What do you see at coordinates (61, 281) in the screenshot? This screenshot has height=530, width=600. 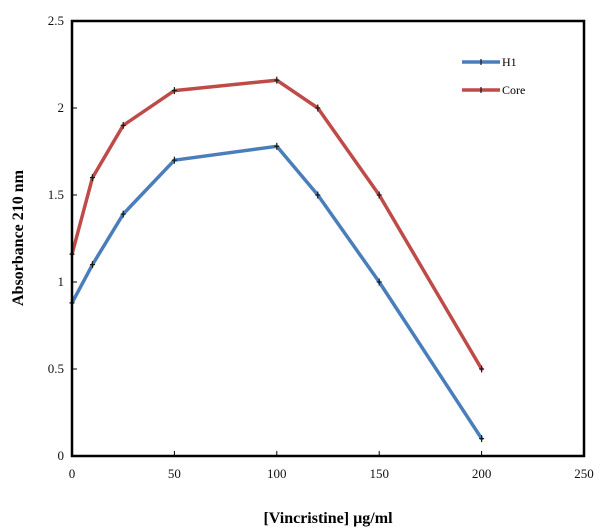 I see `y-tick-label: 1` at bounding box center [61, 281].